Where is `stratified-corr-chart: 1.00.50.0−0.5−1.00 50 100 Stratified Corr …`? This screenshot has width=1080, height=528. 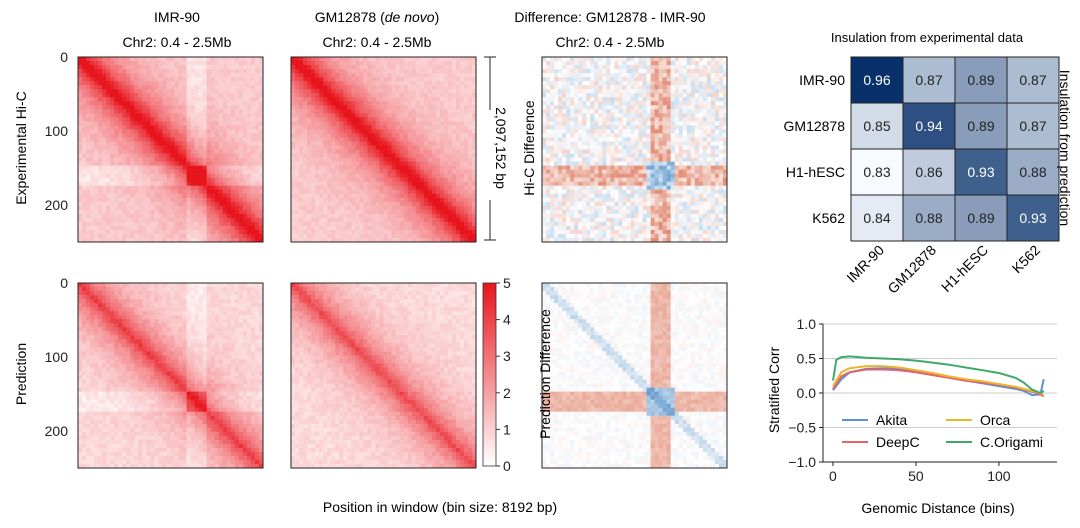 stratified-corr-chart: 1.00.50.0−0.5−1.00 50 100 Stratified Corr … is located at coordinates (911, 416).